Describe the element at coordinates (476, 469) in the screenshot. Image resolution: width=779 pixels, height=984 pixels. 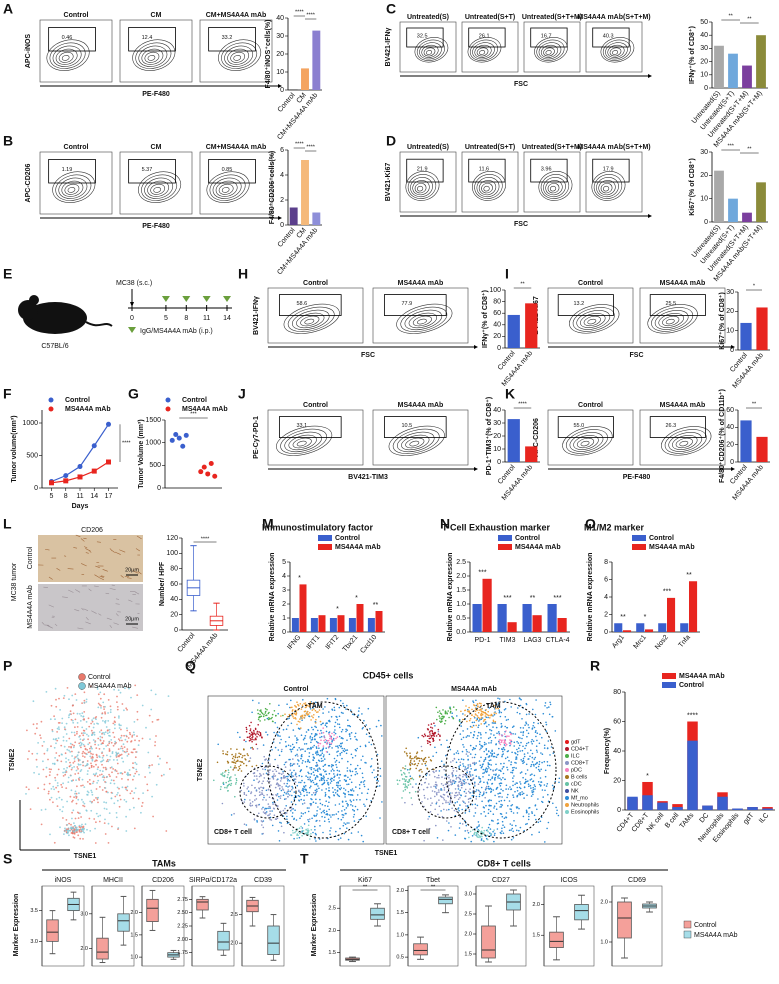
I see `arrow-head` at that location.